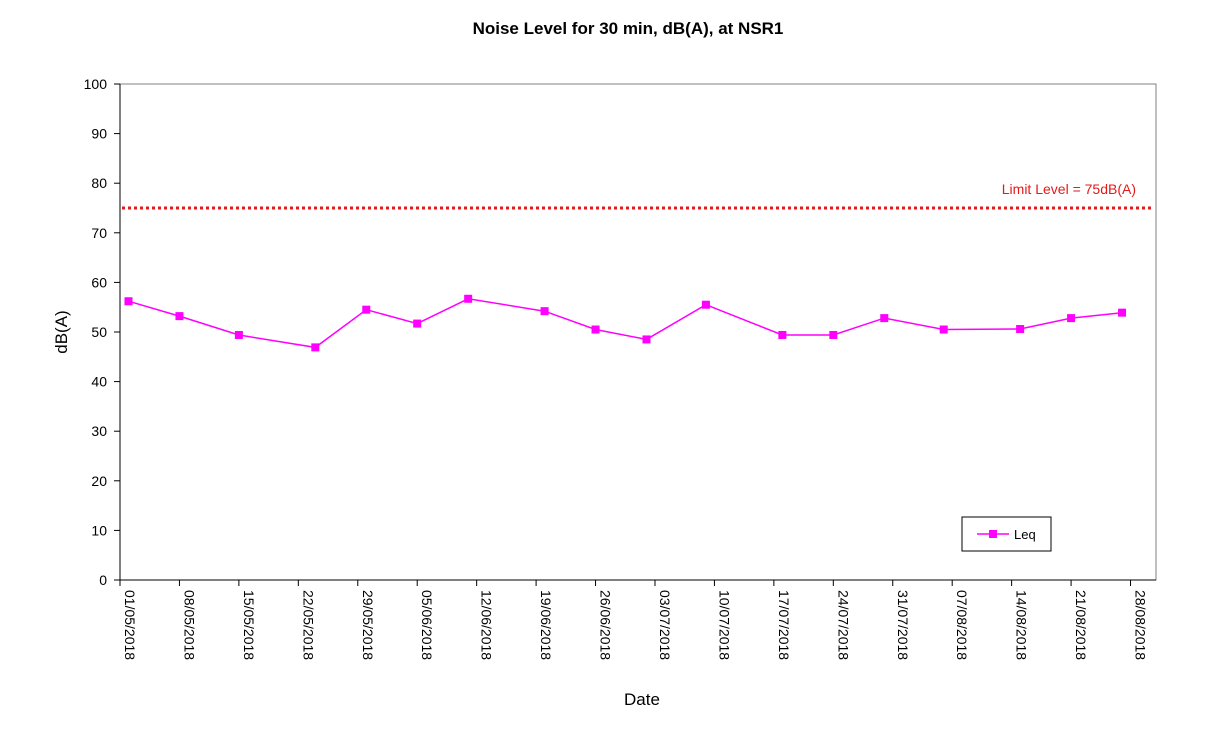 The height and width of the screenshot is (737, 1209). Describe the element at coordinates (99, 431) in the screenshot. I see `y-tick-label: 30` at that location.